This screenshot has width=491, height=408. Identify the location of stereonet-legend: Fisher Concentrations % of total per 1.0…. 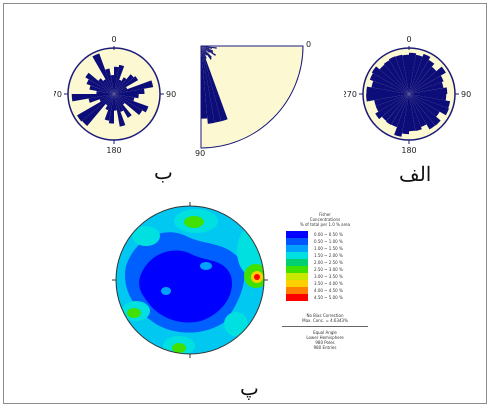
(325, 281).